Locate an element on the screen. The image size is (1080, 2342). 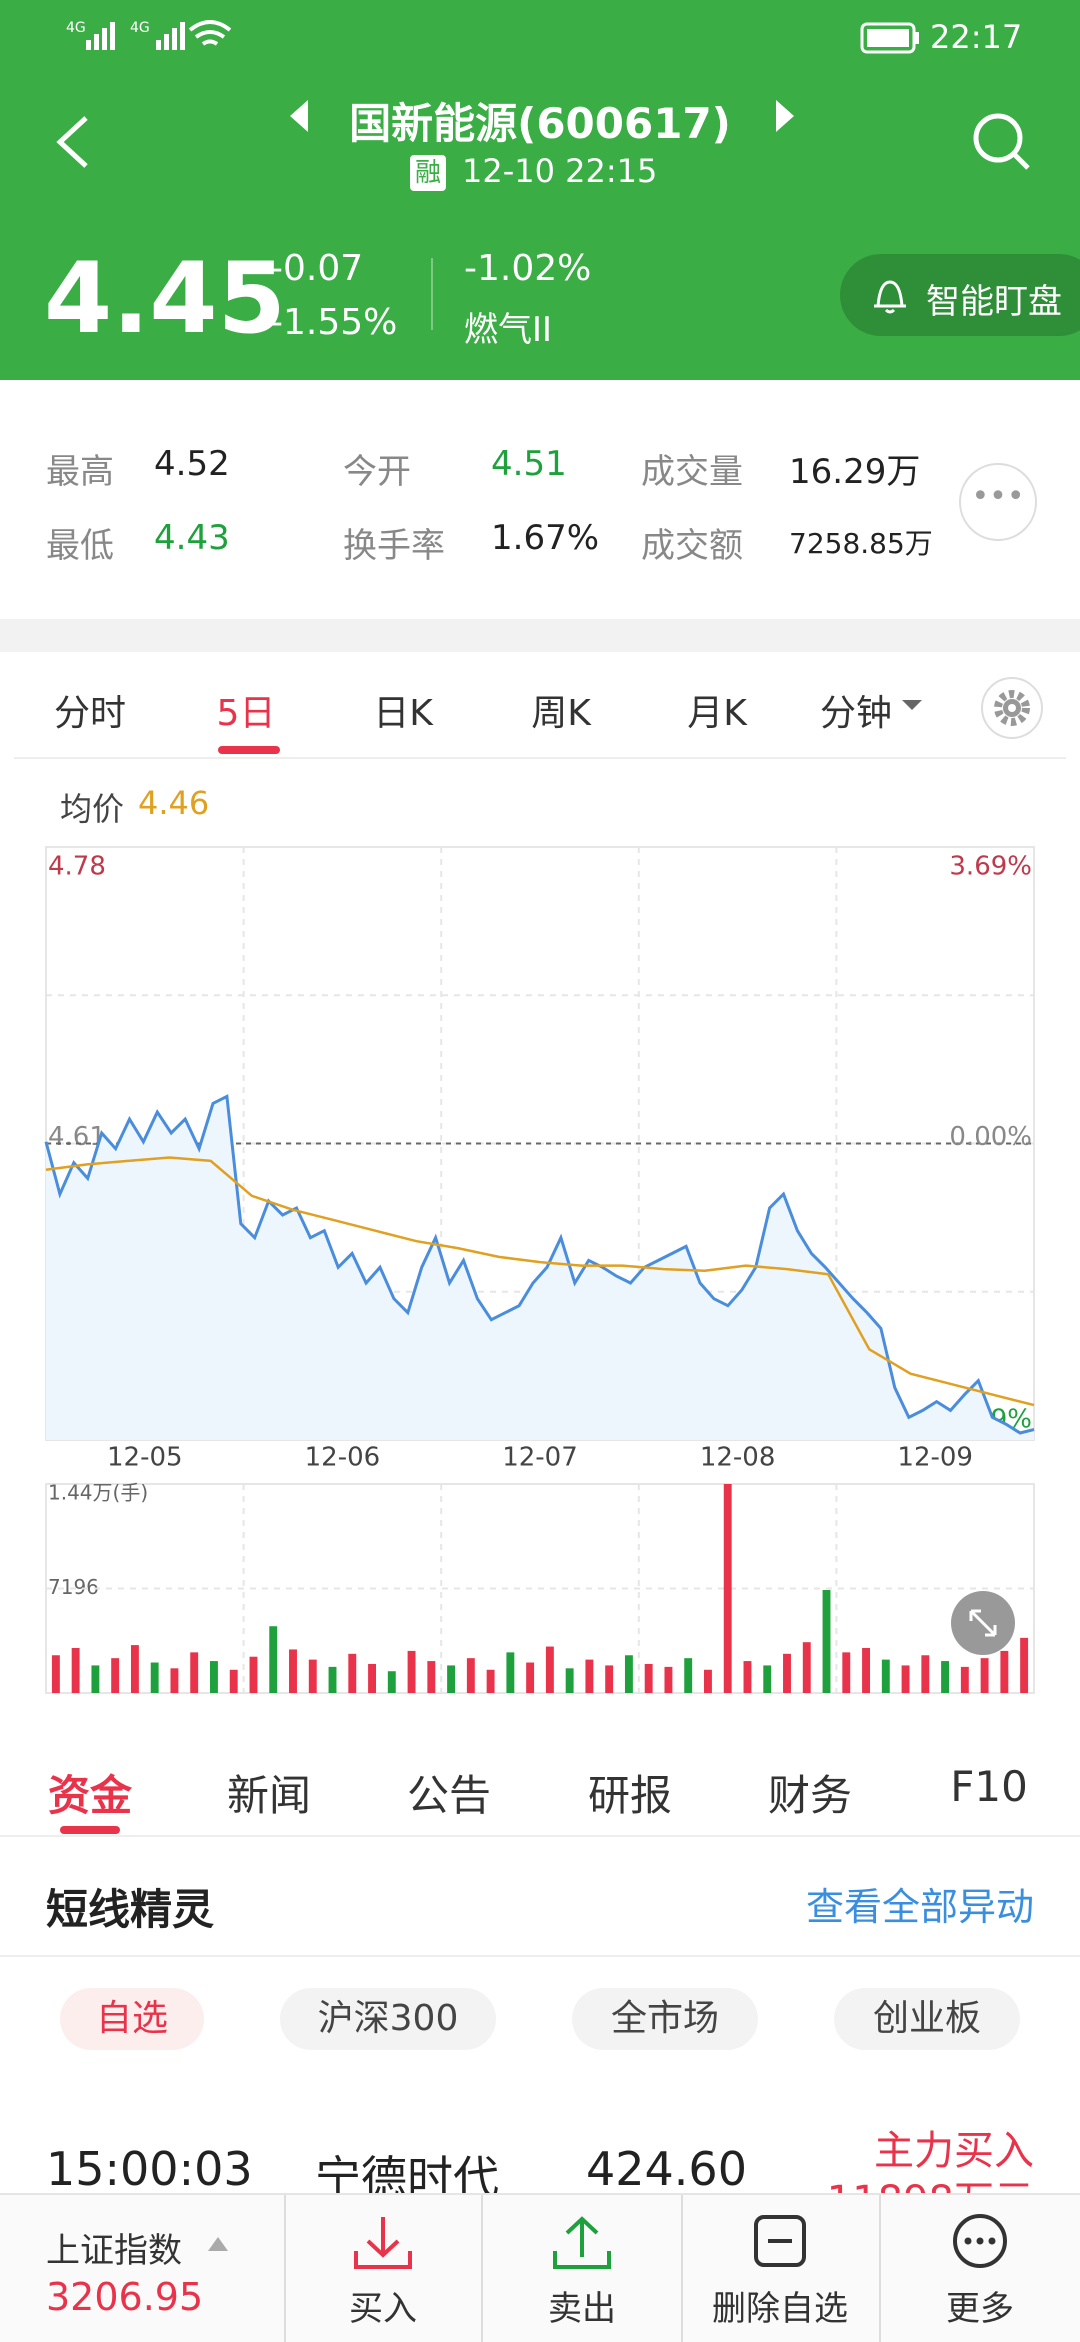
avg-label: 均价 is located at coordinates (92, 809).